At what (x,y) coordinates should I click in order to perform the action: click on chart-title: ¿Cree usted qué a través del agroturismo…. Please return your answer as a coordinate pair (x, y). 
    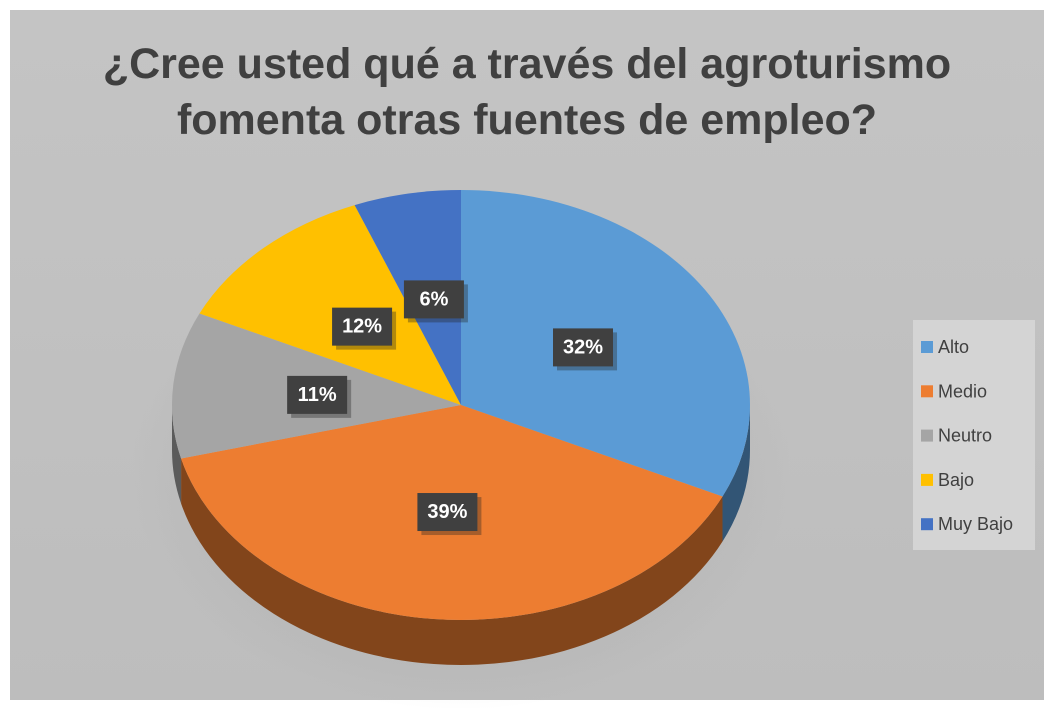
    Looking at the image, I should click on (527, 92).